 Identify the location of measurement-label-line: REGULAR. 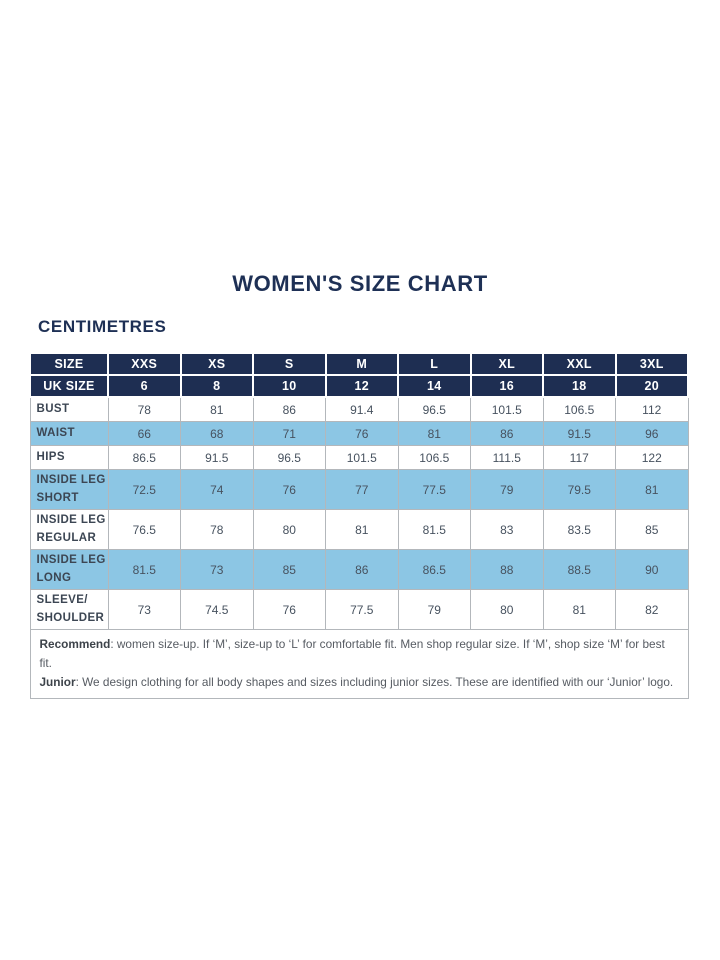
(66, 537).